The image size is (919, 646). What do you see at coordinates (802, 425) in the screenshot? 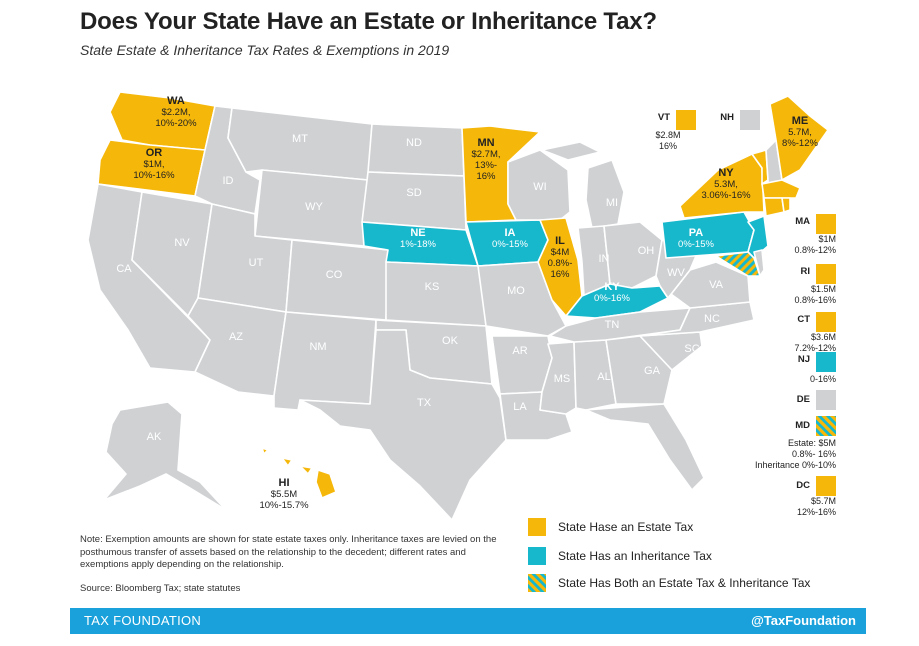
I see `side-md: MD` at bounding box center [802, 425].